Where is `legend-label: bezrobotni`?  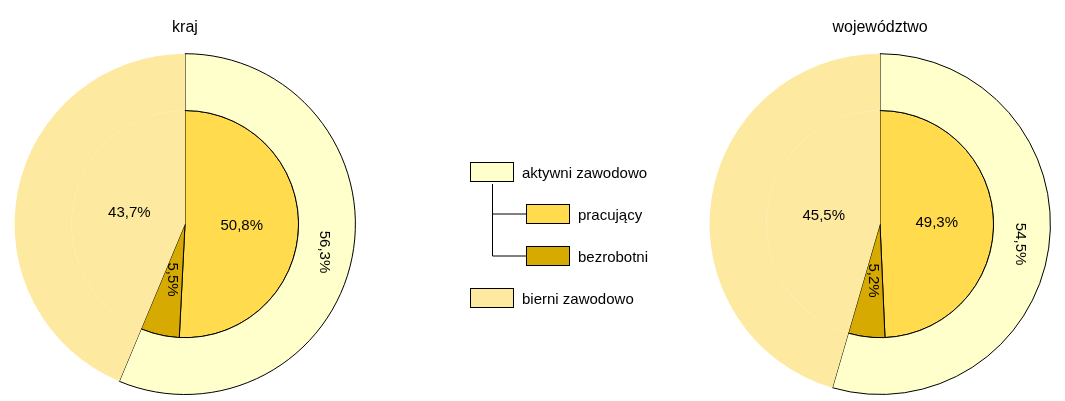 legend-label: bezrobotni is located at coordinates (613, 256).